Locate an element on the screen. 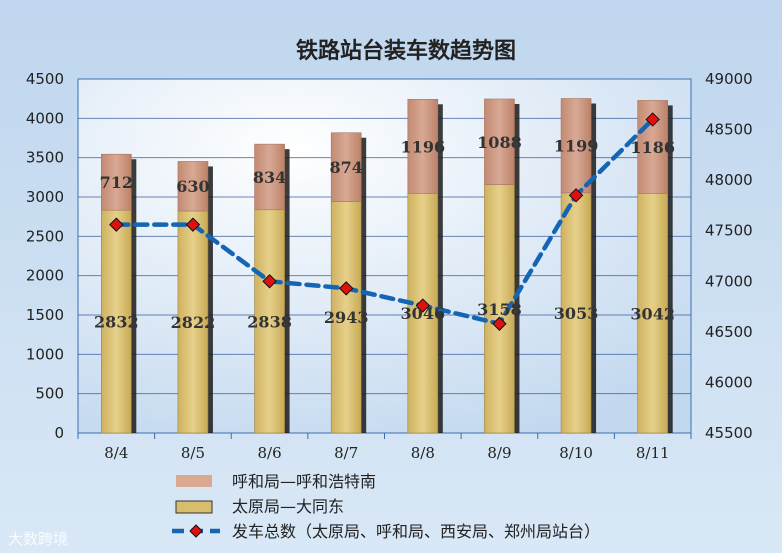 The width and height of the screenshot is (782, 553). data-label-huhe: 874 is located at coordinates (345, 167).